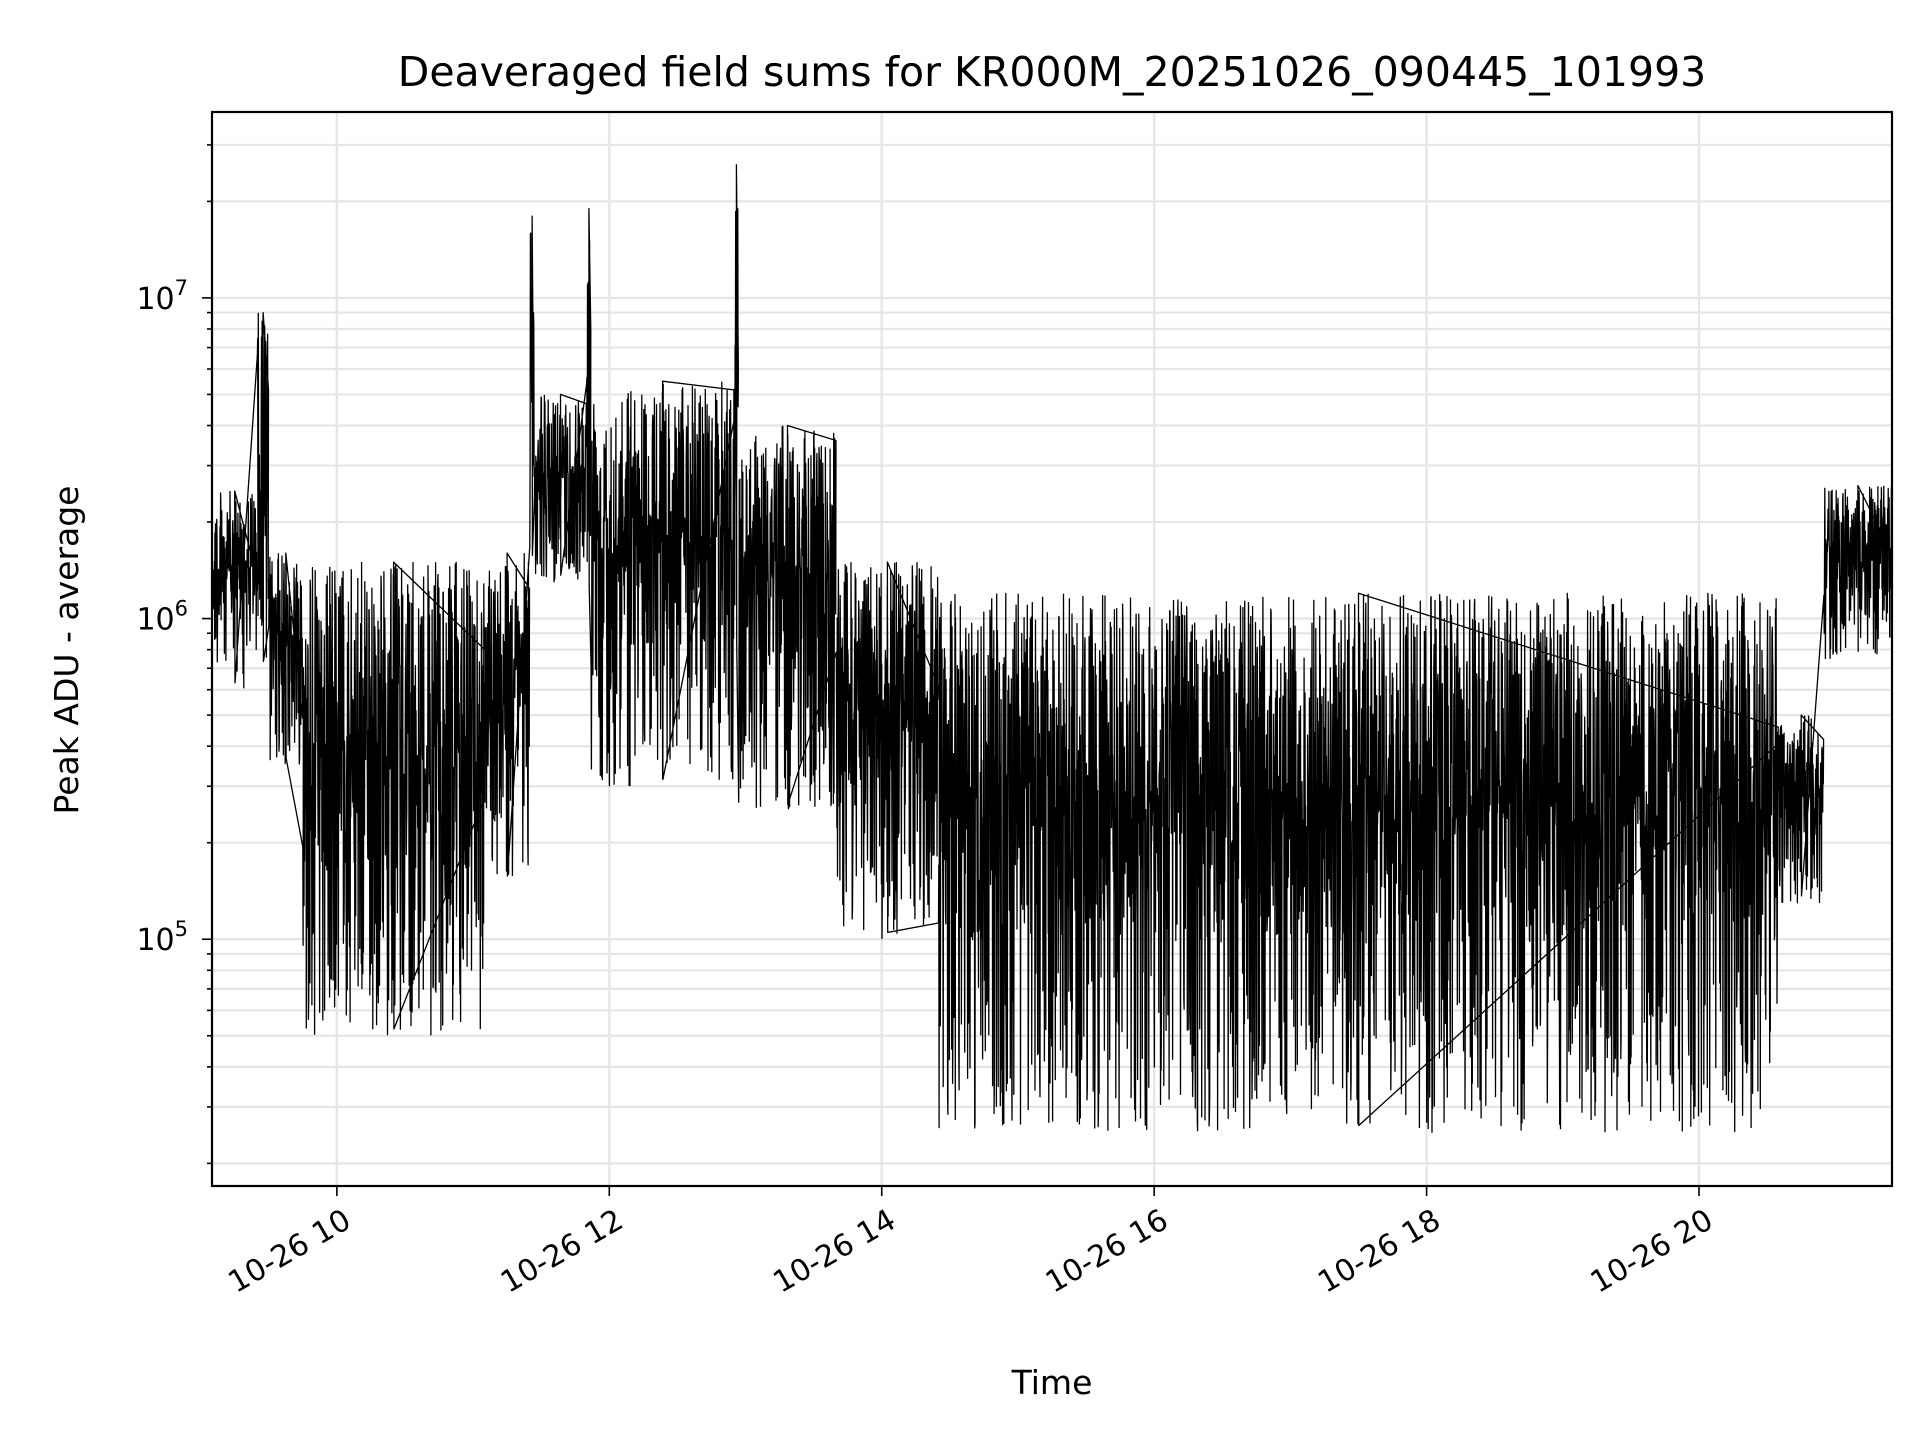 The width and height of the screenshot is (1920, 1440). I want to click on y-tick-label: 10⁵, so click(162, 937).